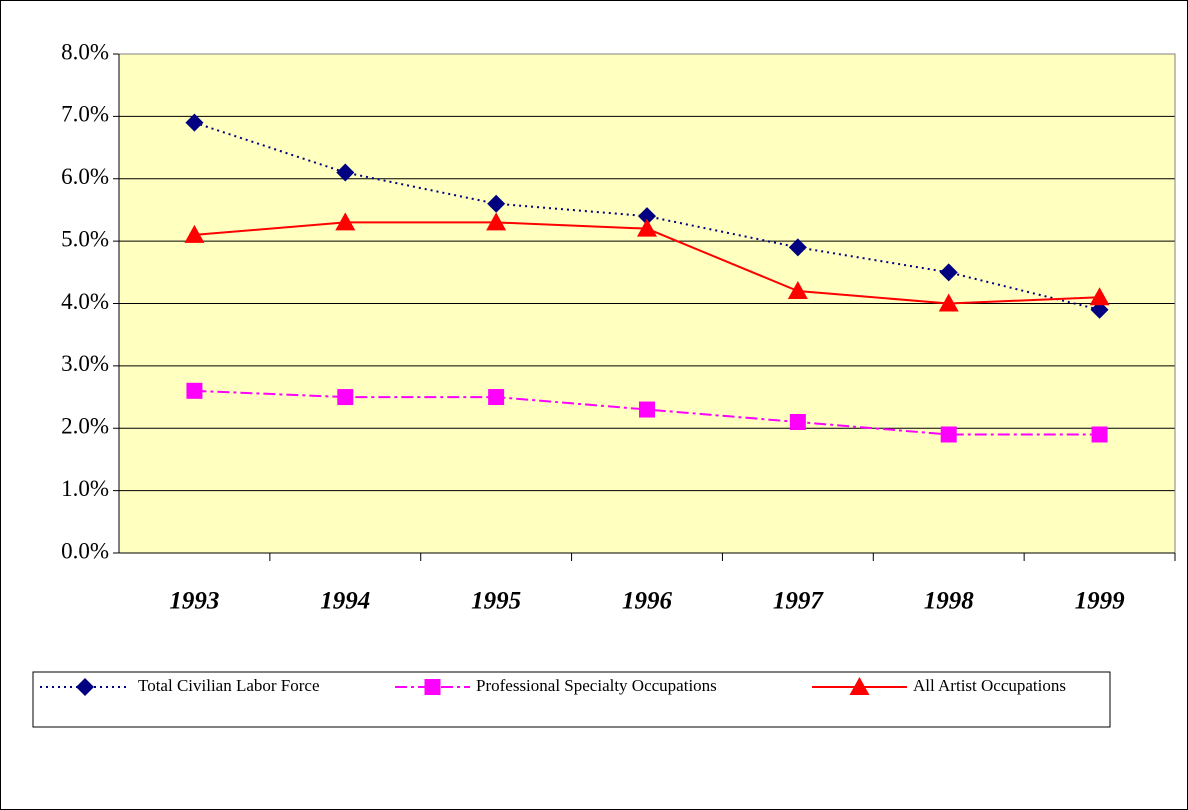 Image resolution: width=1188 pixels, height=810 pixels. I want to click on y-tick-label: 2.0%, so click(85, 426).